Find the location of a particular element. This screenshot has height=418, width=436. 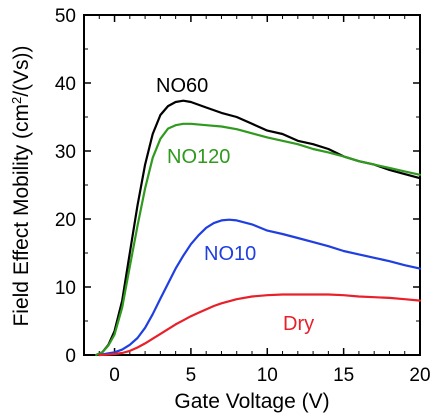

x-tick-label: 5 is located at coordinates (191, 375).